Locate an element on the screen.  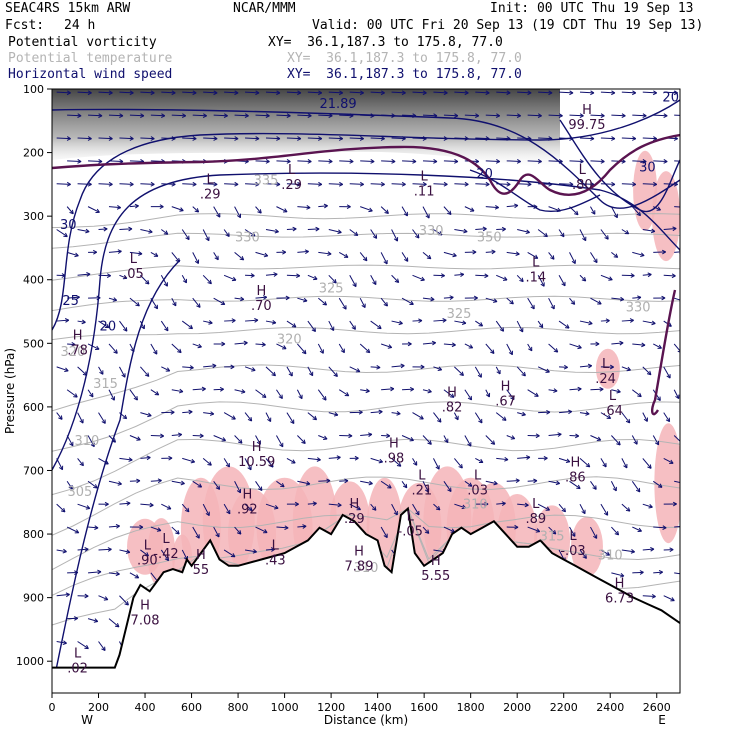
field-pv-name: Potential vorticity is located at coordinates (82, 42).